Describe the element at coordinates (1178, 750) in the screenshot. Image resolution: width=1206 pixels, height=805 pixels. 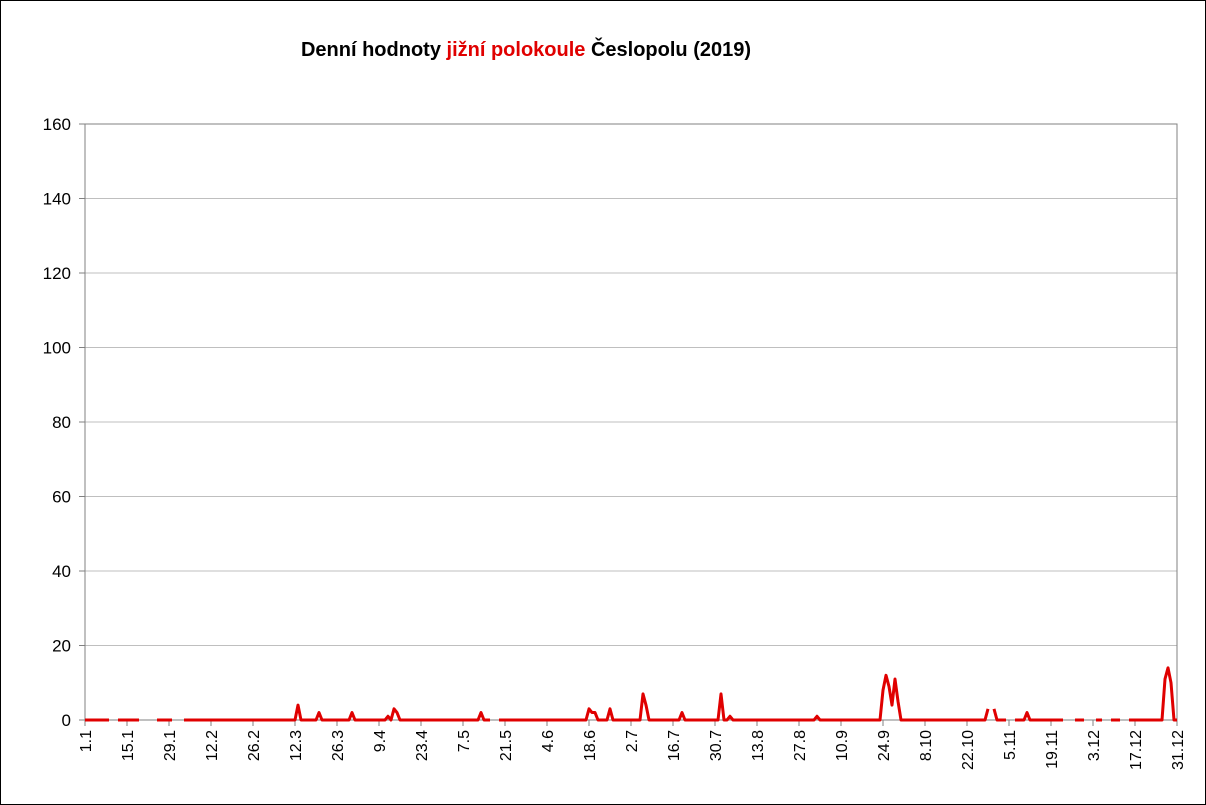
I see `x-tick-label: 31.12` at that location.